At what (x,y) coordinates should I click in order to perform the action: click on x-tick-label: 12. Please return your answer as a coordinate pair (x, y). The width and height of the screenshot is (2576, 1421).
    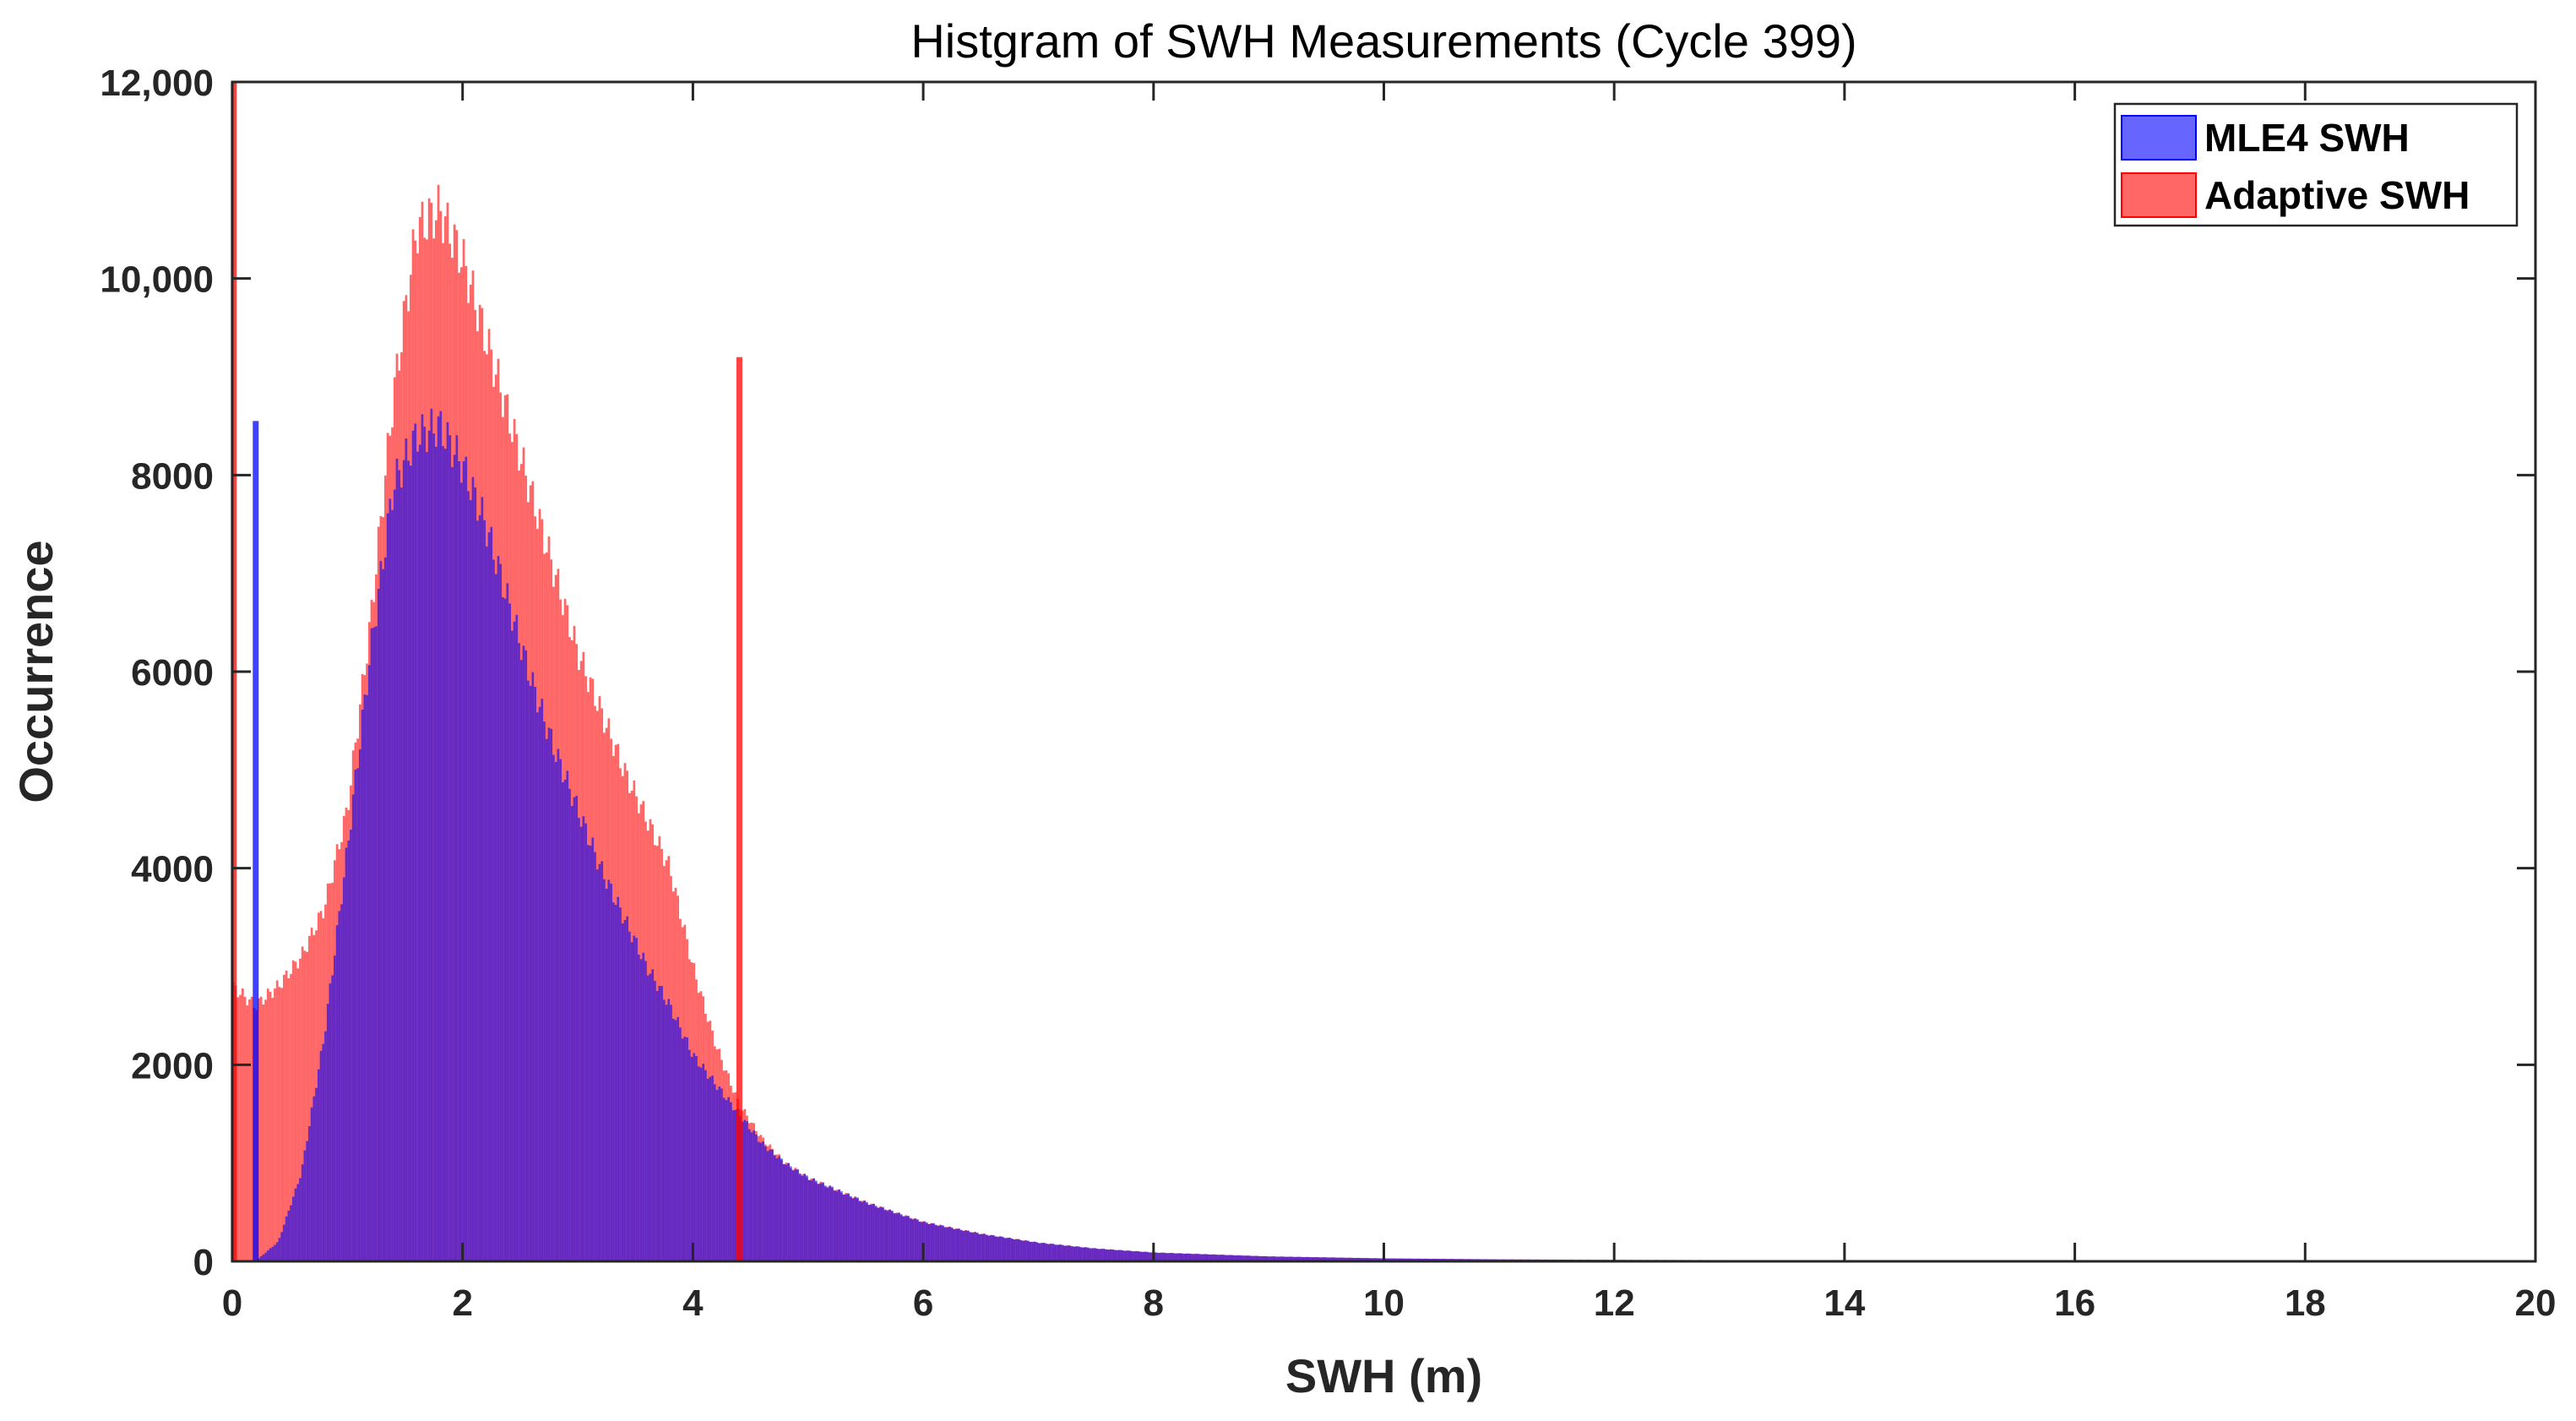
    Looking at the image, I should click on (1614, 1303).